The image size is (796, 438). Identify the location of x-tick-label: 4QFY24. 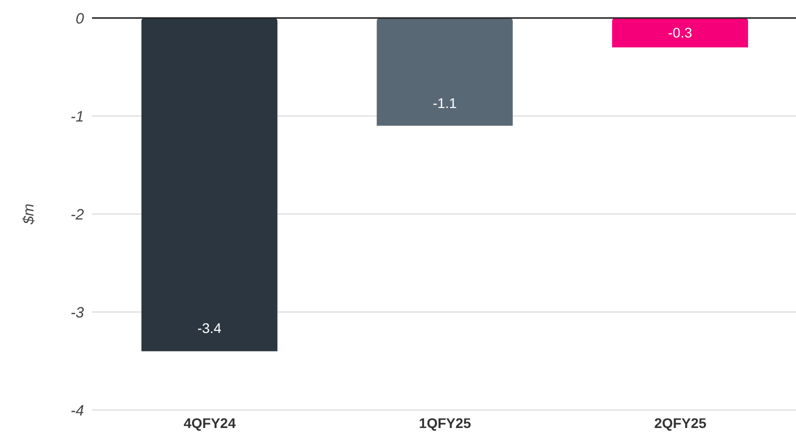
(210, 422).